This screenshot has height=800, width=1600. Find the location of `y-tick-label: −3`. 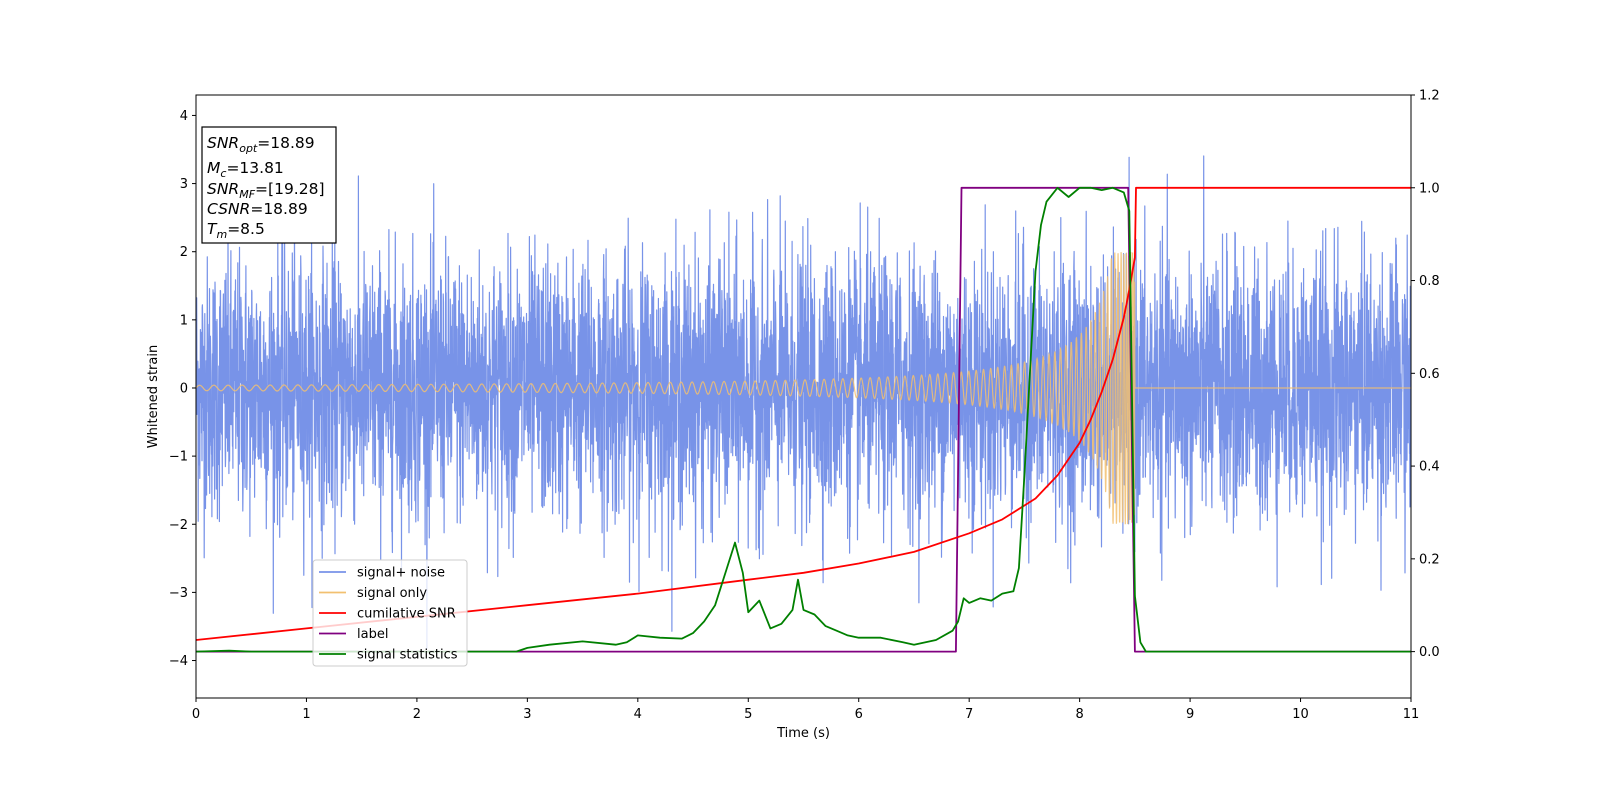

y-tick-label: −3 is located at coordinates (178, 593).